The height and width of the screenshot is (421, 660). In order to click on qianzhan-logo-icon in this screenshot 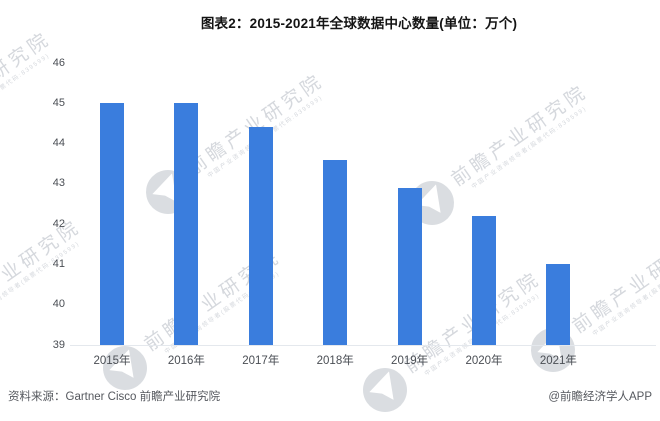, I will do `click(385, 390)`.